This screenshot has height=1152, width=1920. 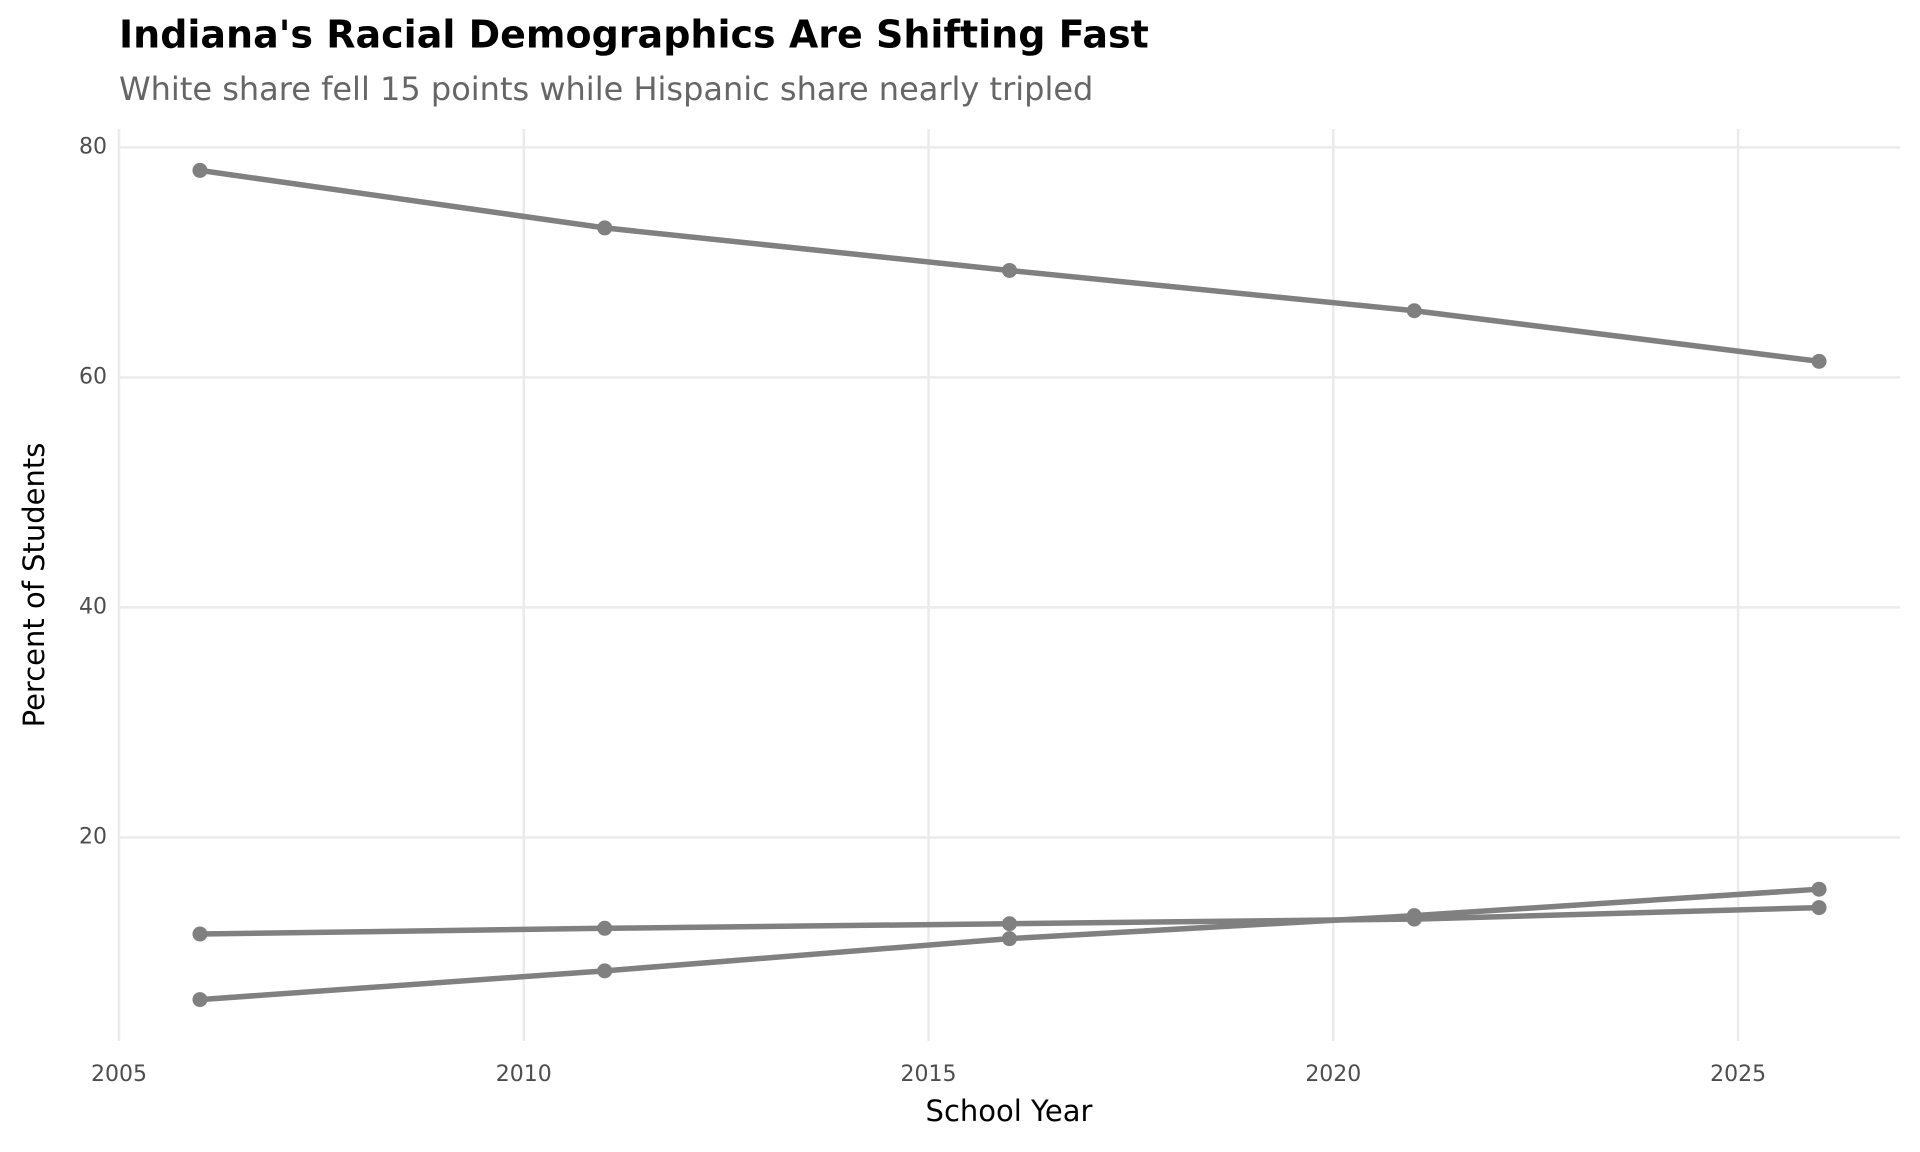 What do you see at coordinates (524, 1074) in the screenshot?
I see `x-tick-label: 2010` at bounding box center [524, 1074].